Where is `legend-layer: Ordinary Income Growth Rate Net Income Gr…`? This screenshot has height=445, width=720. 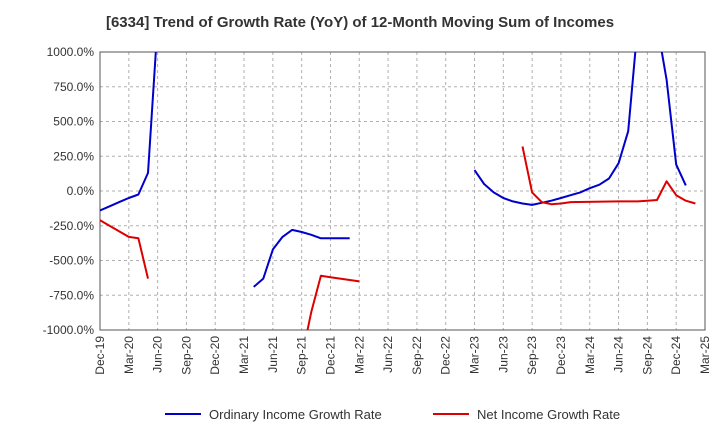 legend-layer: Ordinary Income Growth Rate Net Income Gr… is located at coordinates (392, 414).